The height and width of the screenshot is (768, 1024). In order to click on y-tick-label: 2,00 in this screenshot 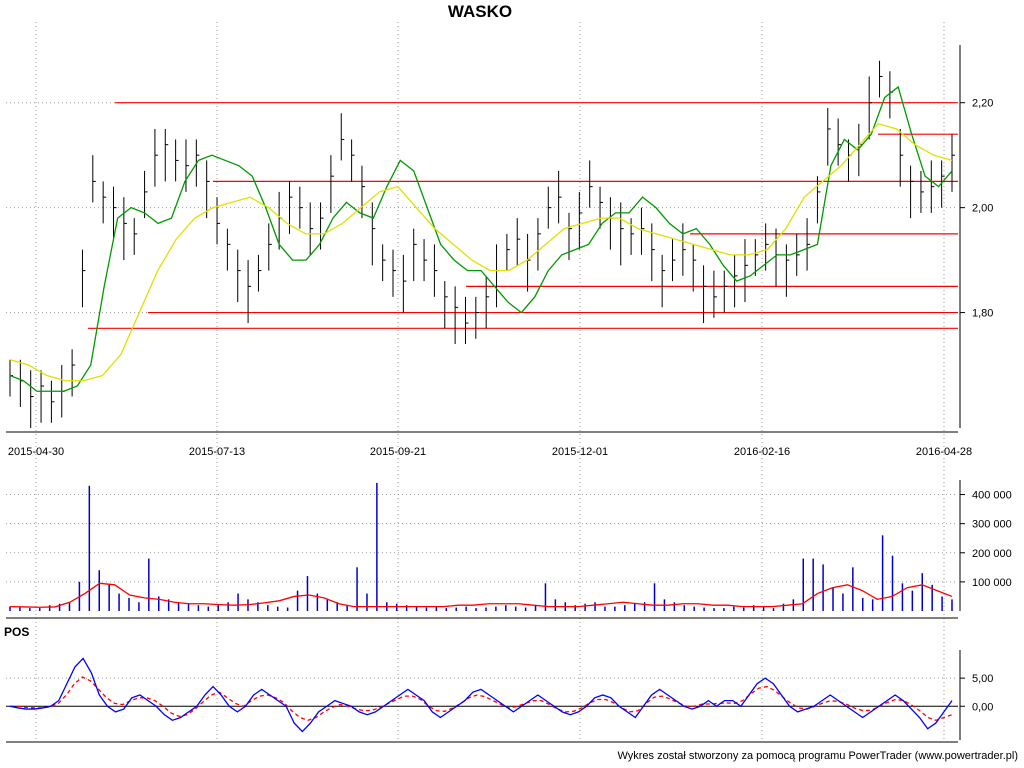, I will do `click(982, 209)`.